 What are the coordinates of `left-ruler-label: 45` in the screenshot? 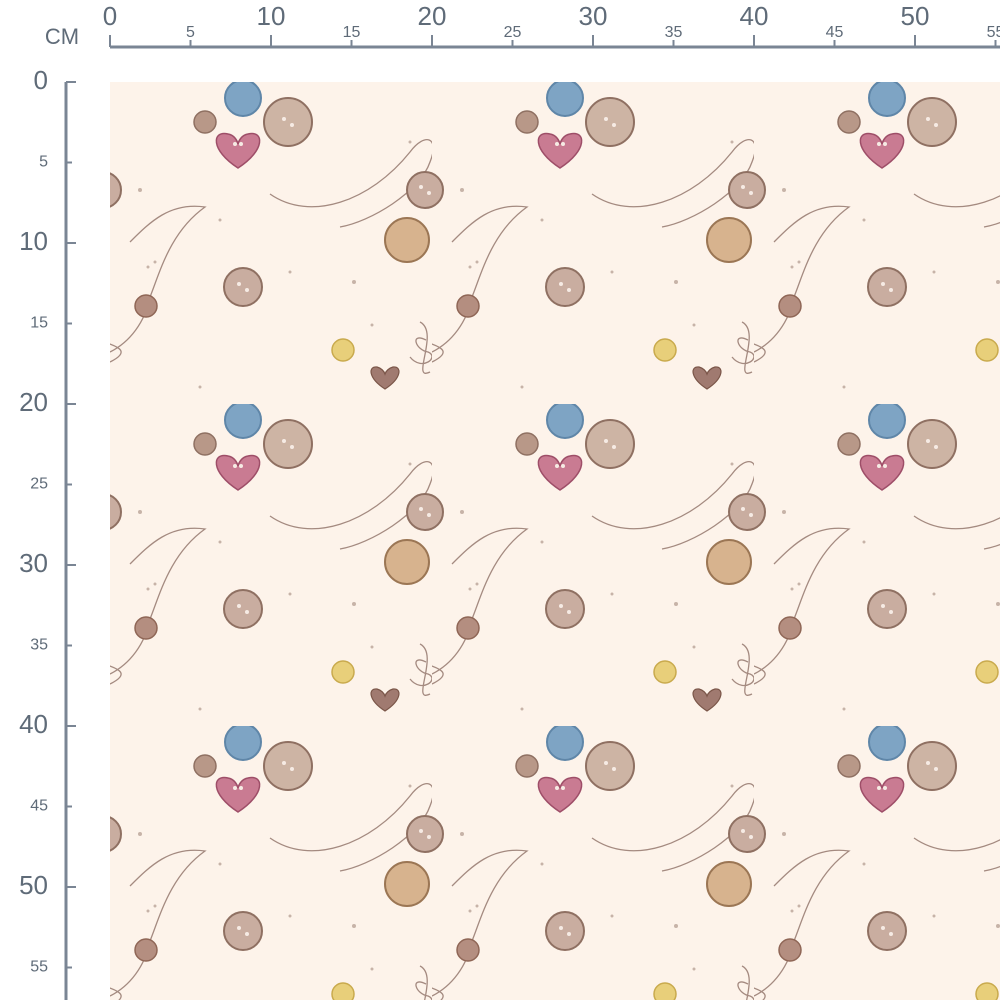 It's located at (39, 806).